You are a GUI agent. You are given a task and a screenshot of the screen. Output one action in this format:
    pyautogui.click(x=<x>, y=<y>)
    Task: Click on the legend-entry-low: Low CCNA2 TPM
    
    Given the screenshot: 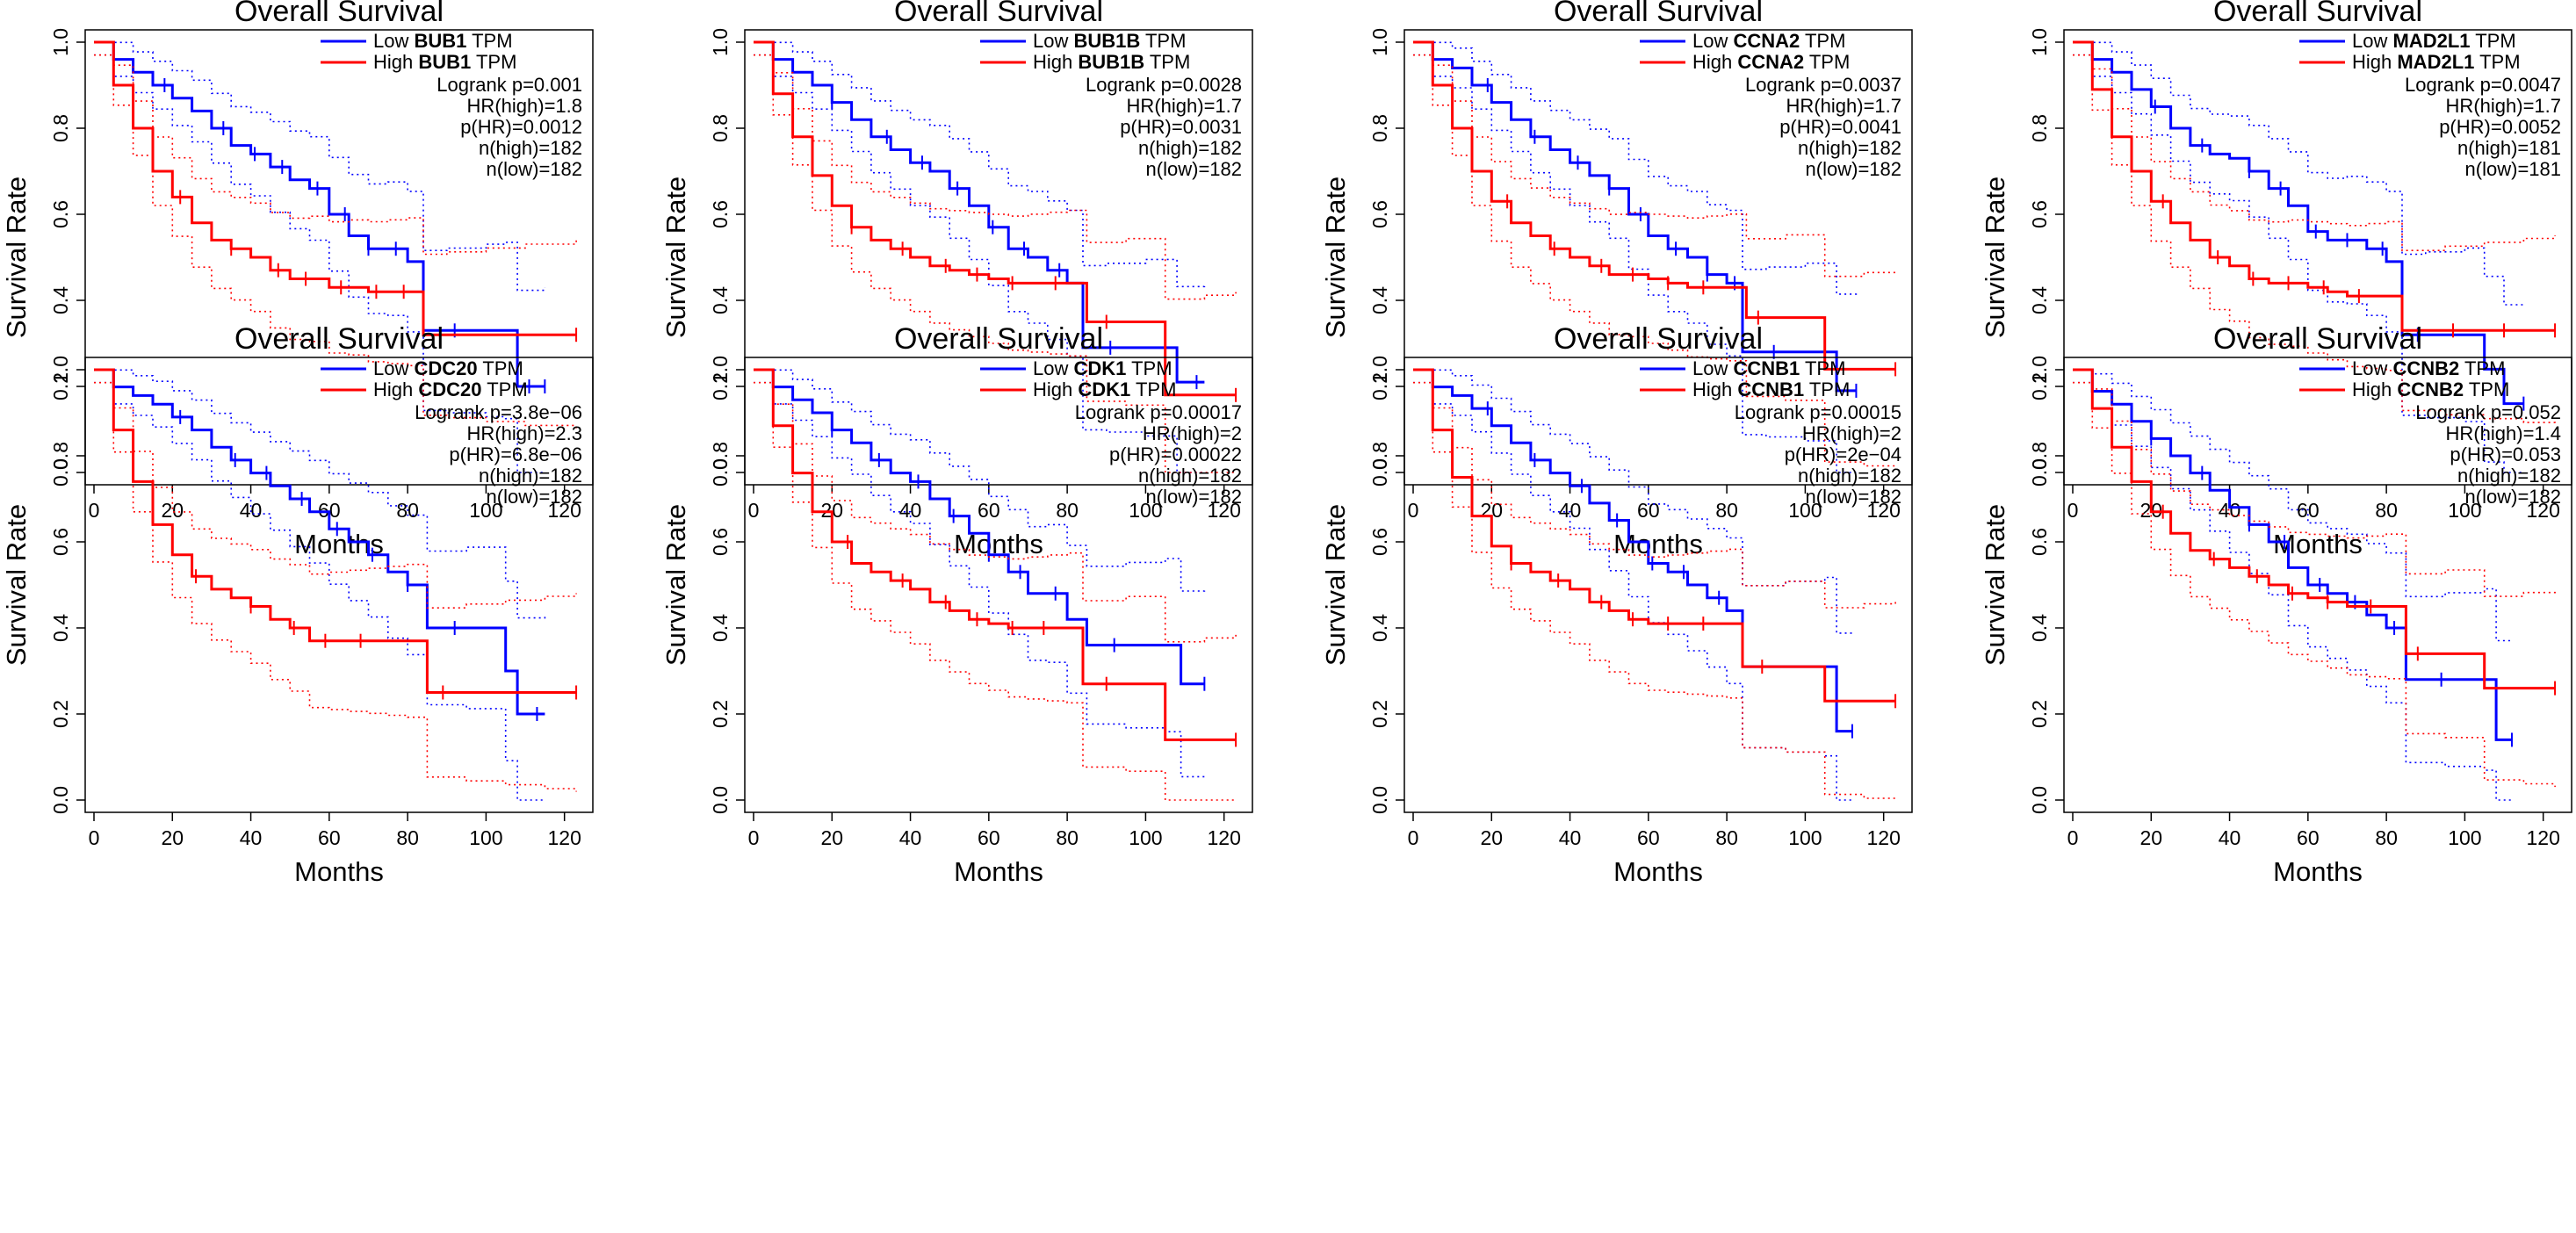 What is the action you would take?
    pyautogui.click(x=1768, y=41)
    